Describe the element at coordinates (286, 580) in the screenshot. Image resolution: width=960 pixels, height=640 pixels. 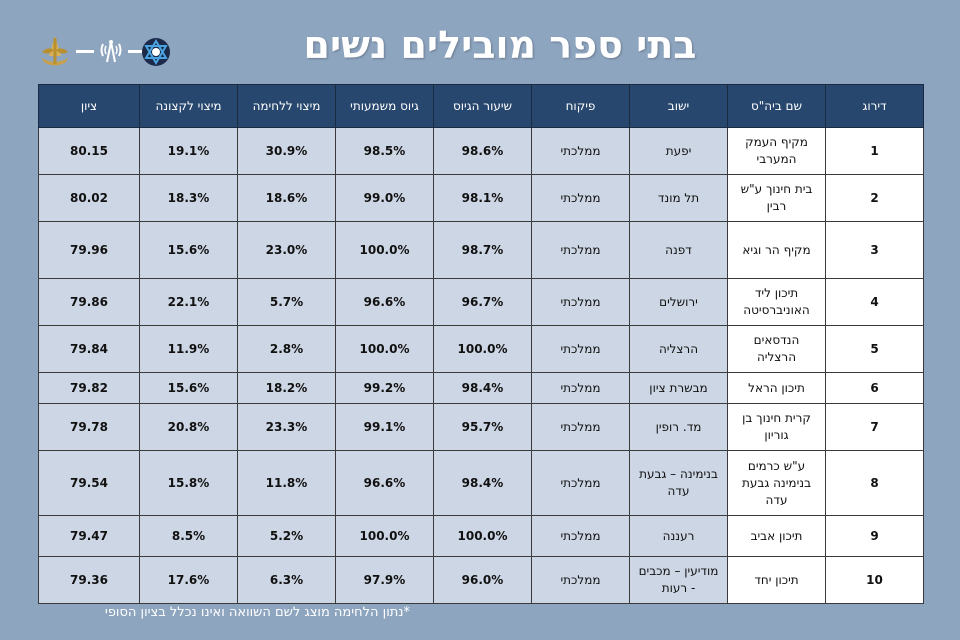
I see `combat-cell: 6.3%` at that location.